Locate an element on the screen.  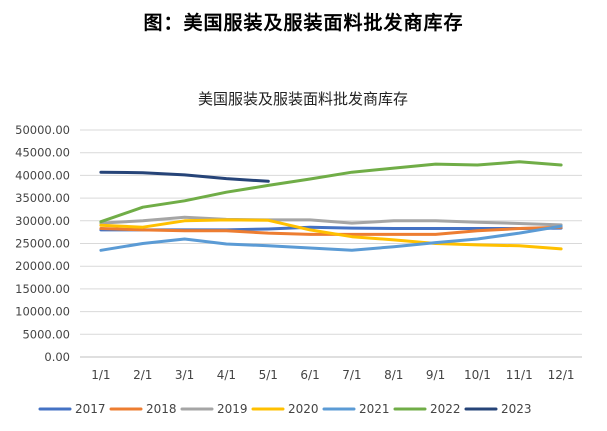
x-tick-label: 4/1 is located at coordinates (226, 375).